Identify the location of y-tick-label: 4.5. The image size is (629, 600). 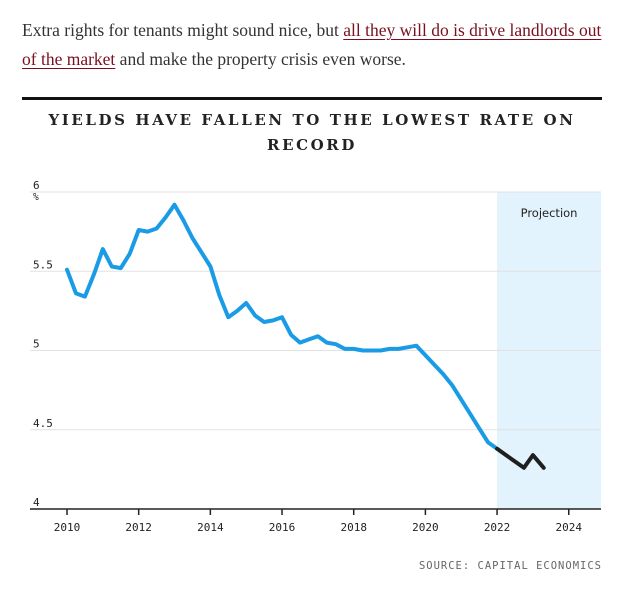
(43, 423).